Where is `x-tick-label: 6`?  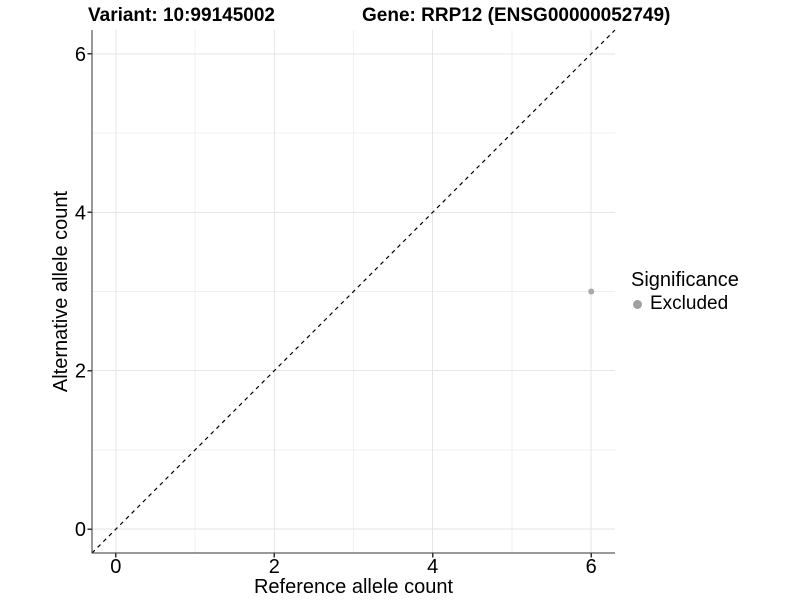 x-tick-label: 6 is located at coordinates (591, 567).